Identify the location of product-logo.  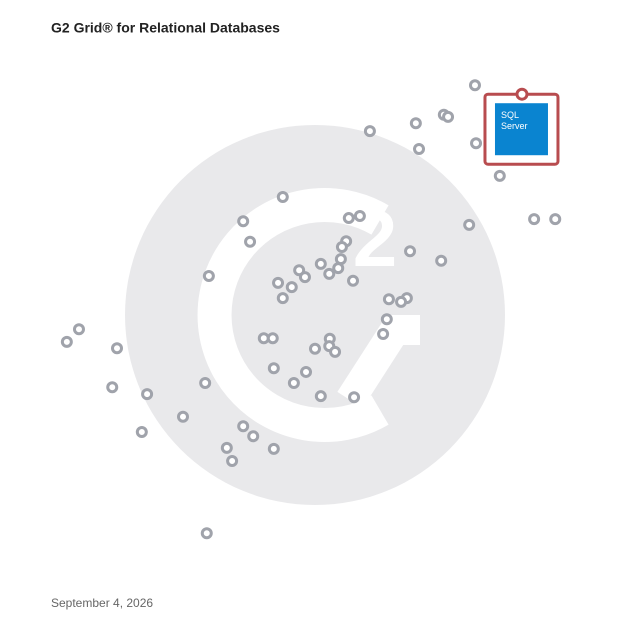
(521, 129).